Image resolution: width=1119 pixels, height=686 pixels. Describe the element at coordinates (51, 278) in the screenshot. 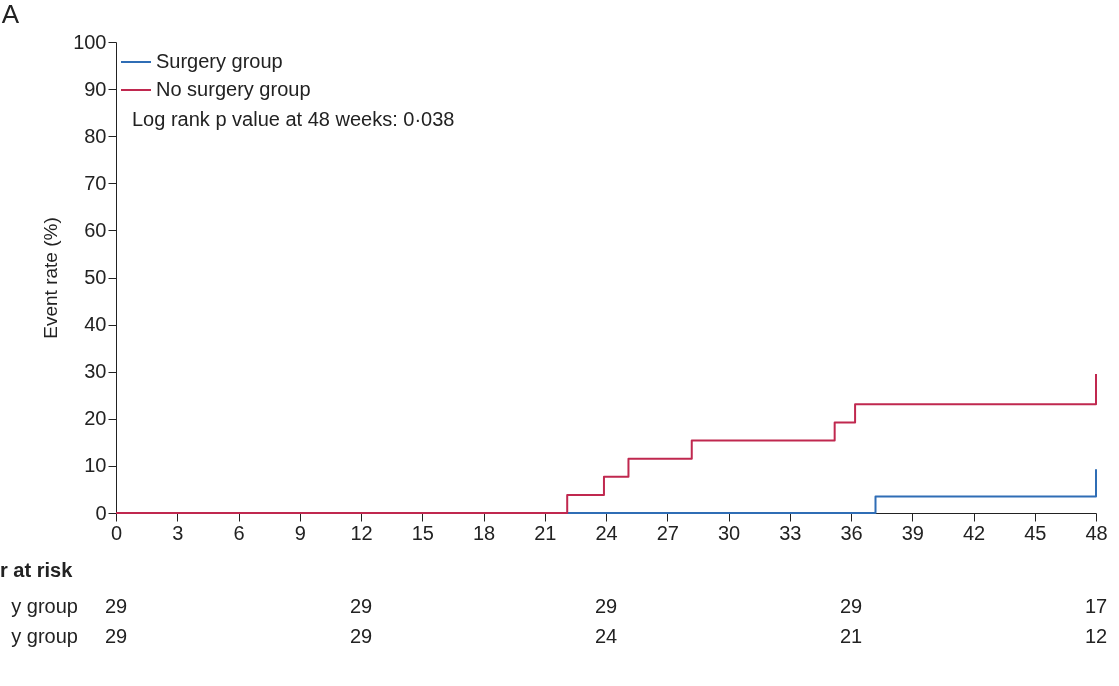

I see `y-axis-title: Event rate (%)` at that location.